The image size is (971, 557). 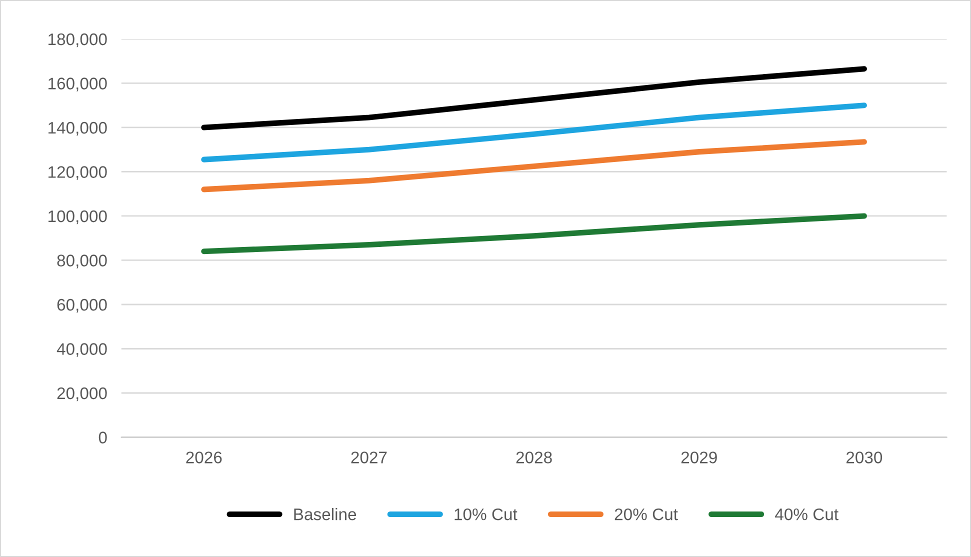 I want to click on y-tick-label: 40,000, so click(x=81, y=350).